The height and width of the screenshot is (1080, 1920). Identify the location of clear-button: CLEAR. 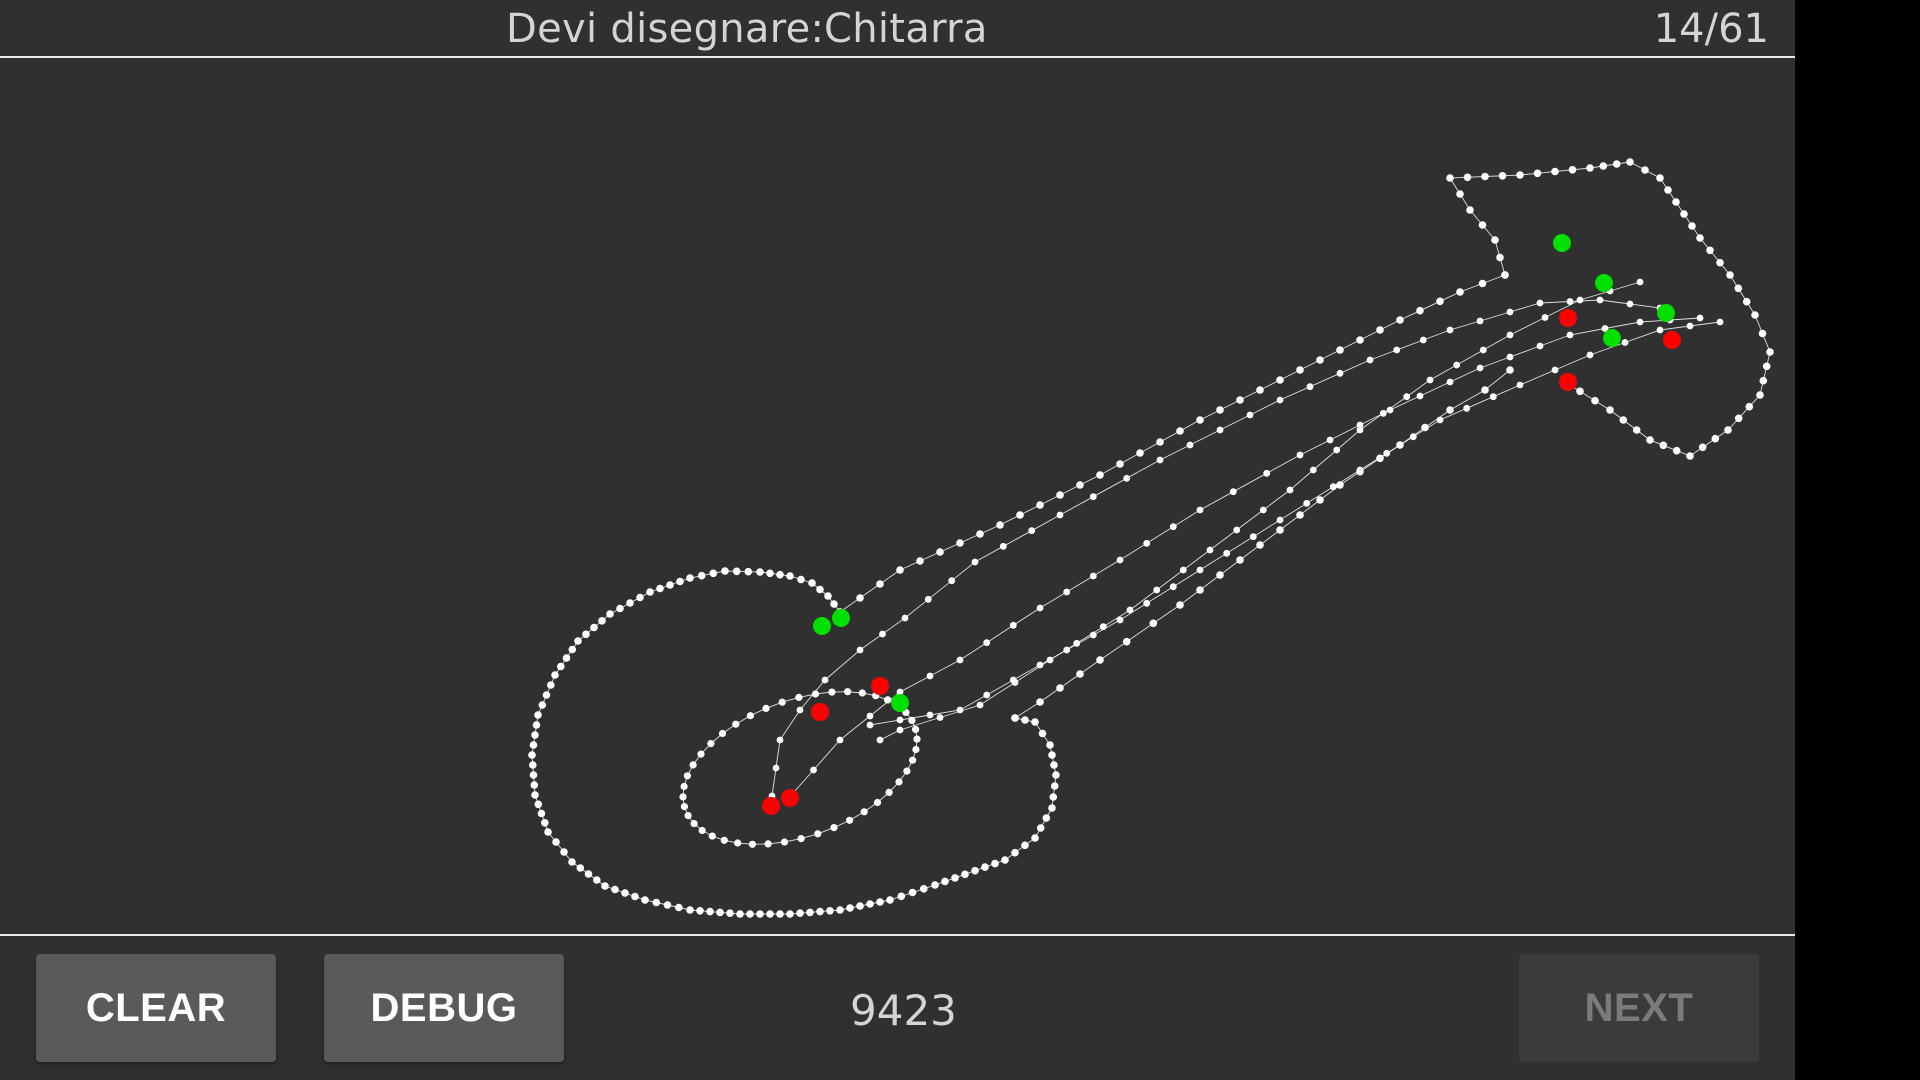
(156, 1008).